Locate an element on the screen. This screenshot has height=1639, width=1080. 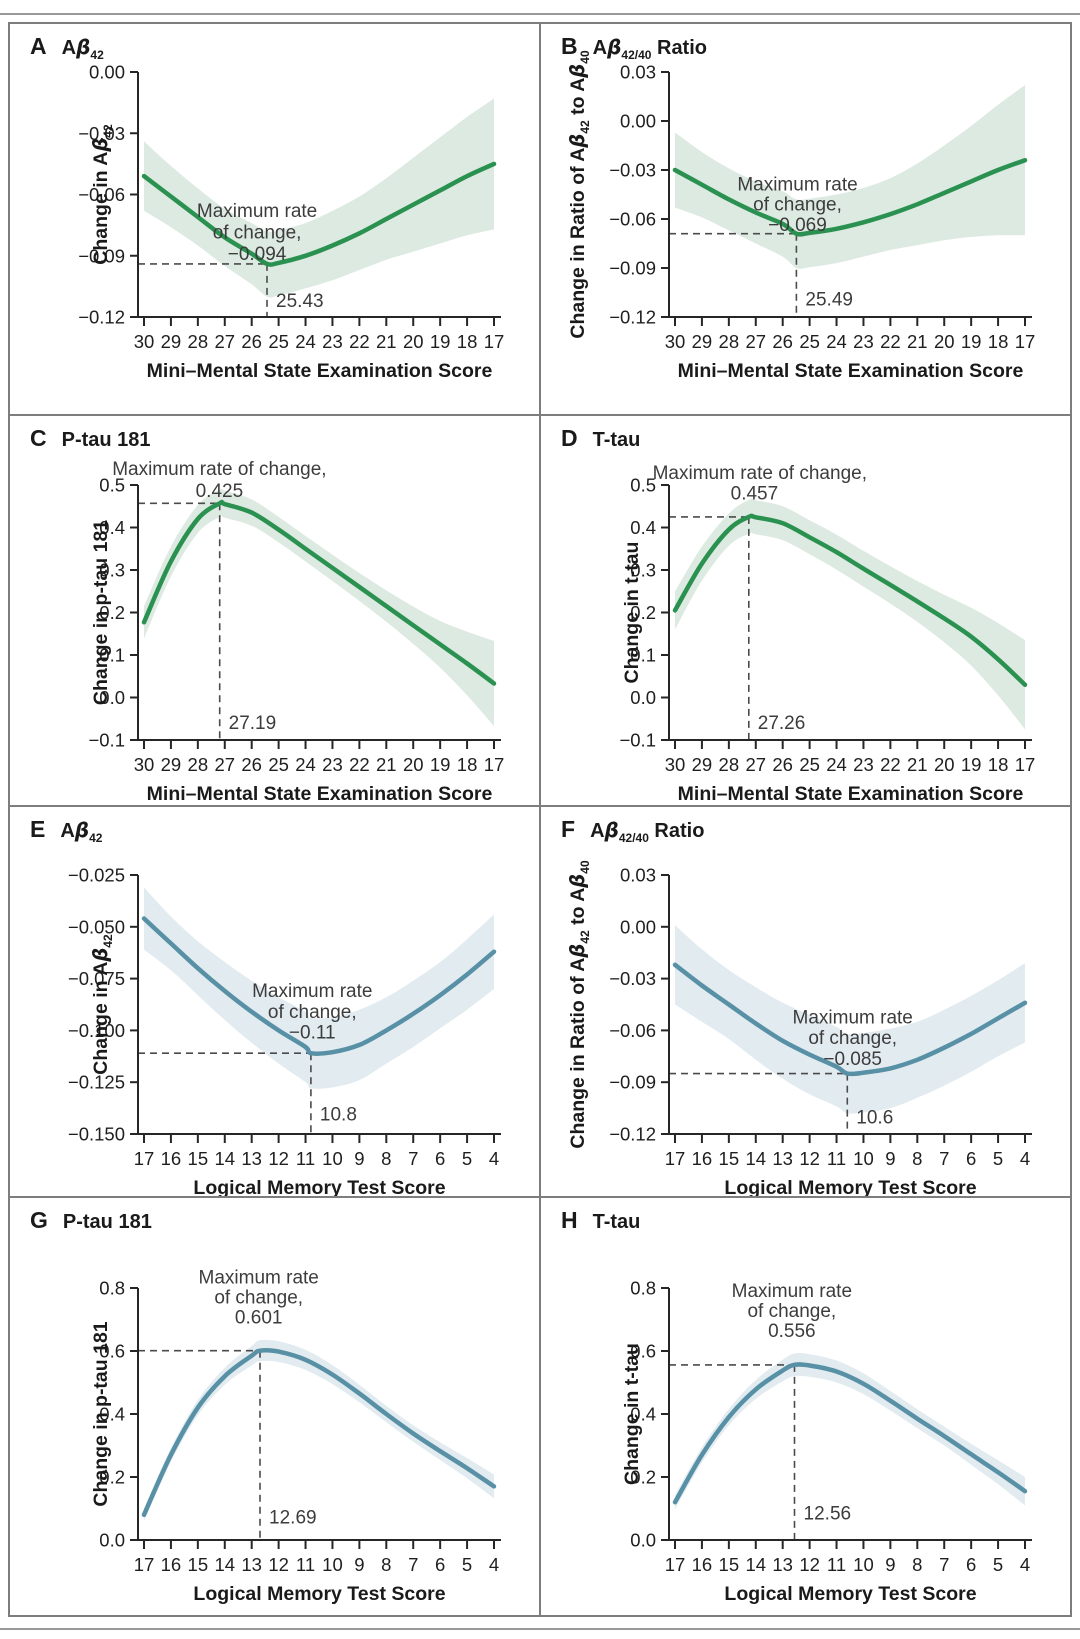
max-rate-annotation: 0.425 is located at coordinates (220, 491).